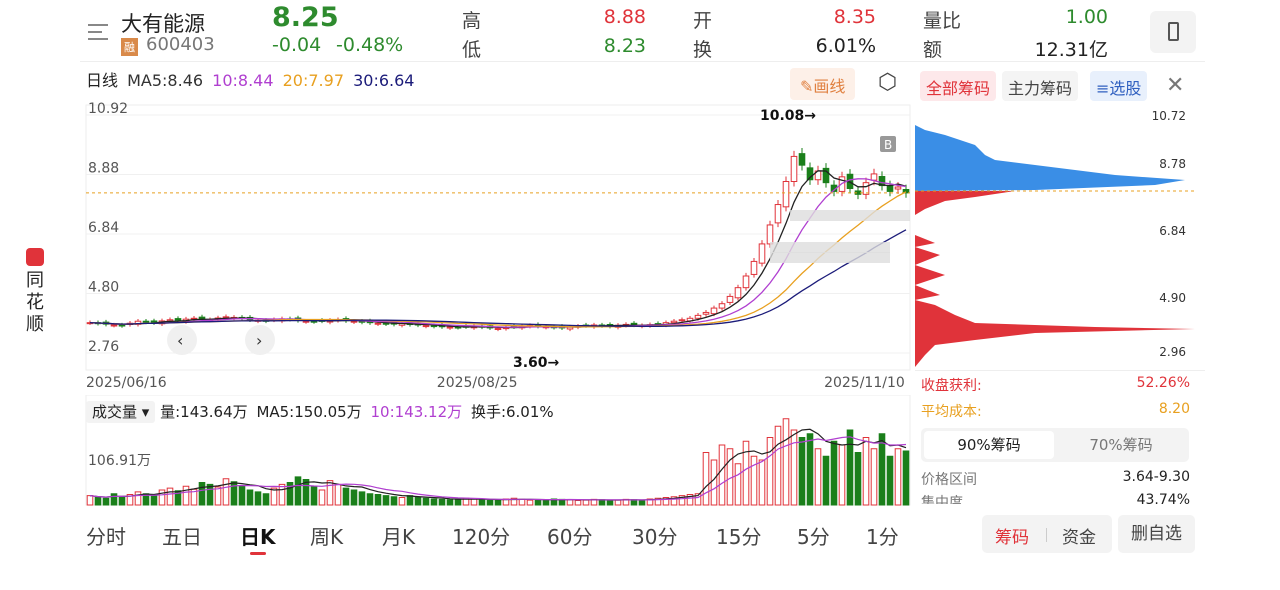 This screenshot has width=1280, height=590. Describe the element at coordinates (1125, 88) in the screenshot. I see `stock-picker-label: 选股` at that location.